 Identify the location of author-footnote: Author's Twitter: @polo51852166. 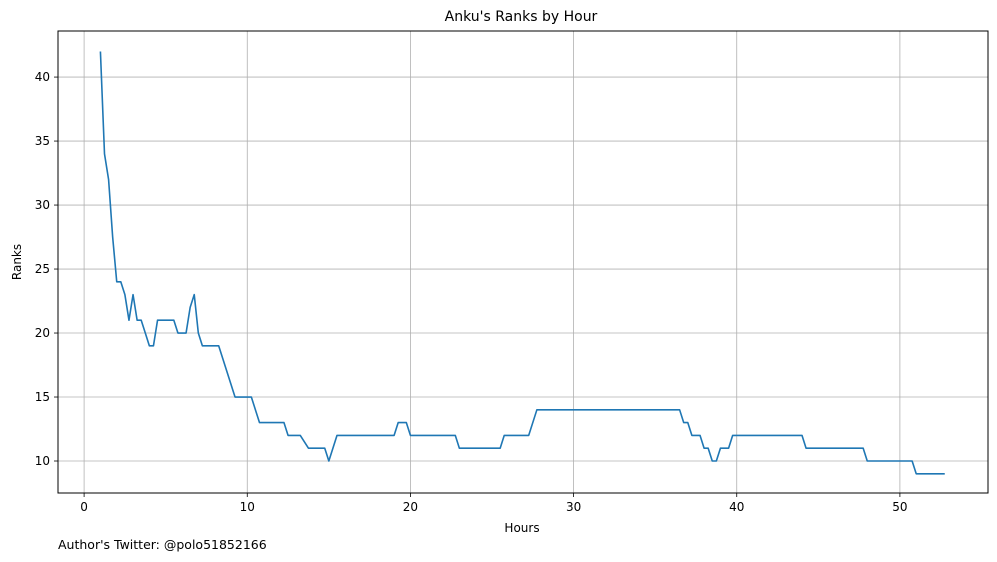
(162, 544).